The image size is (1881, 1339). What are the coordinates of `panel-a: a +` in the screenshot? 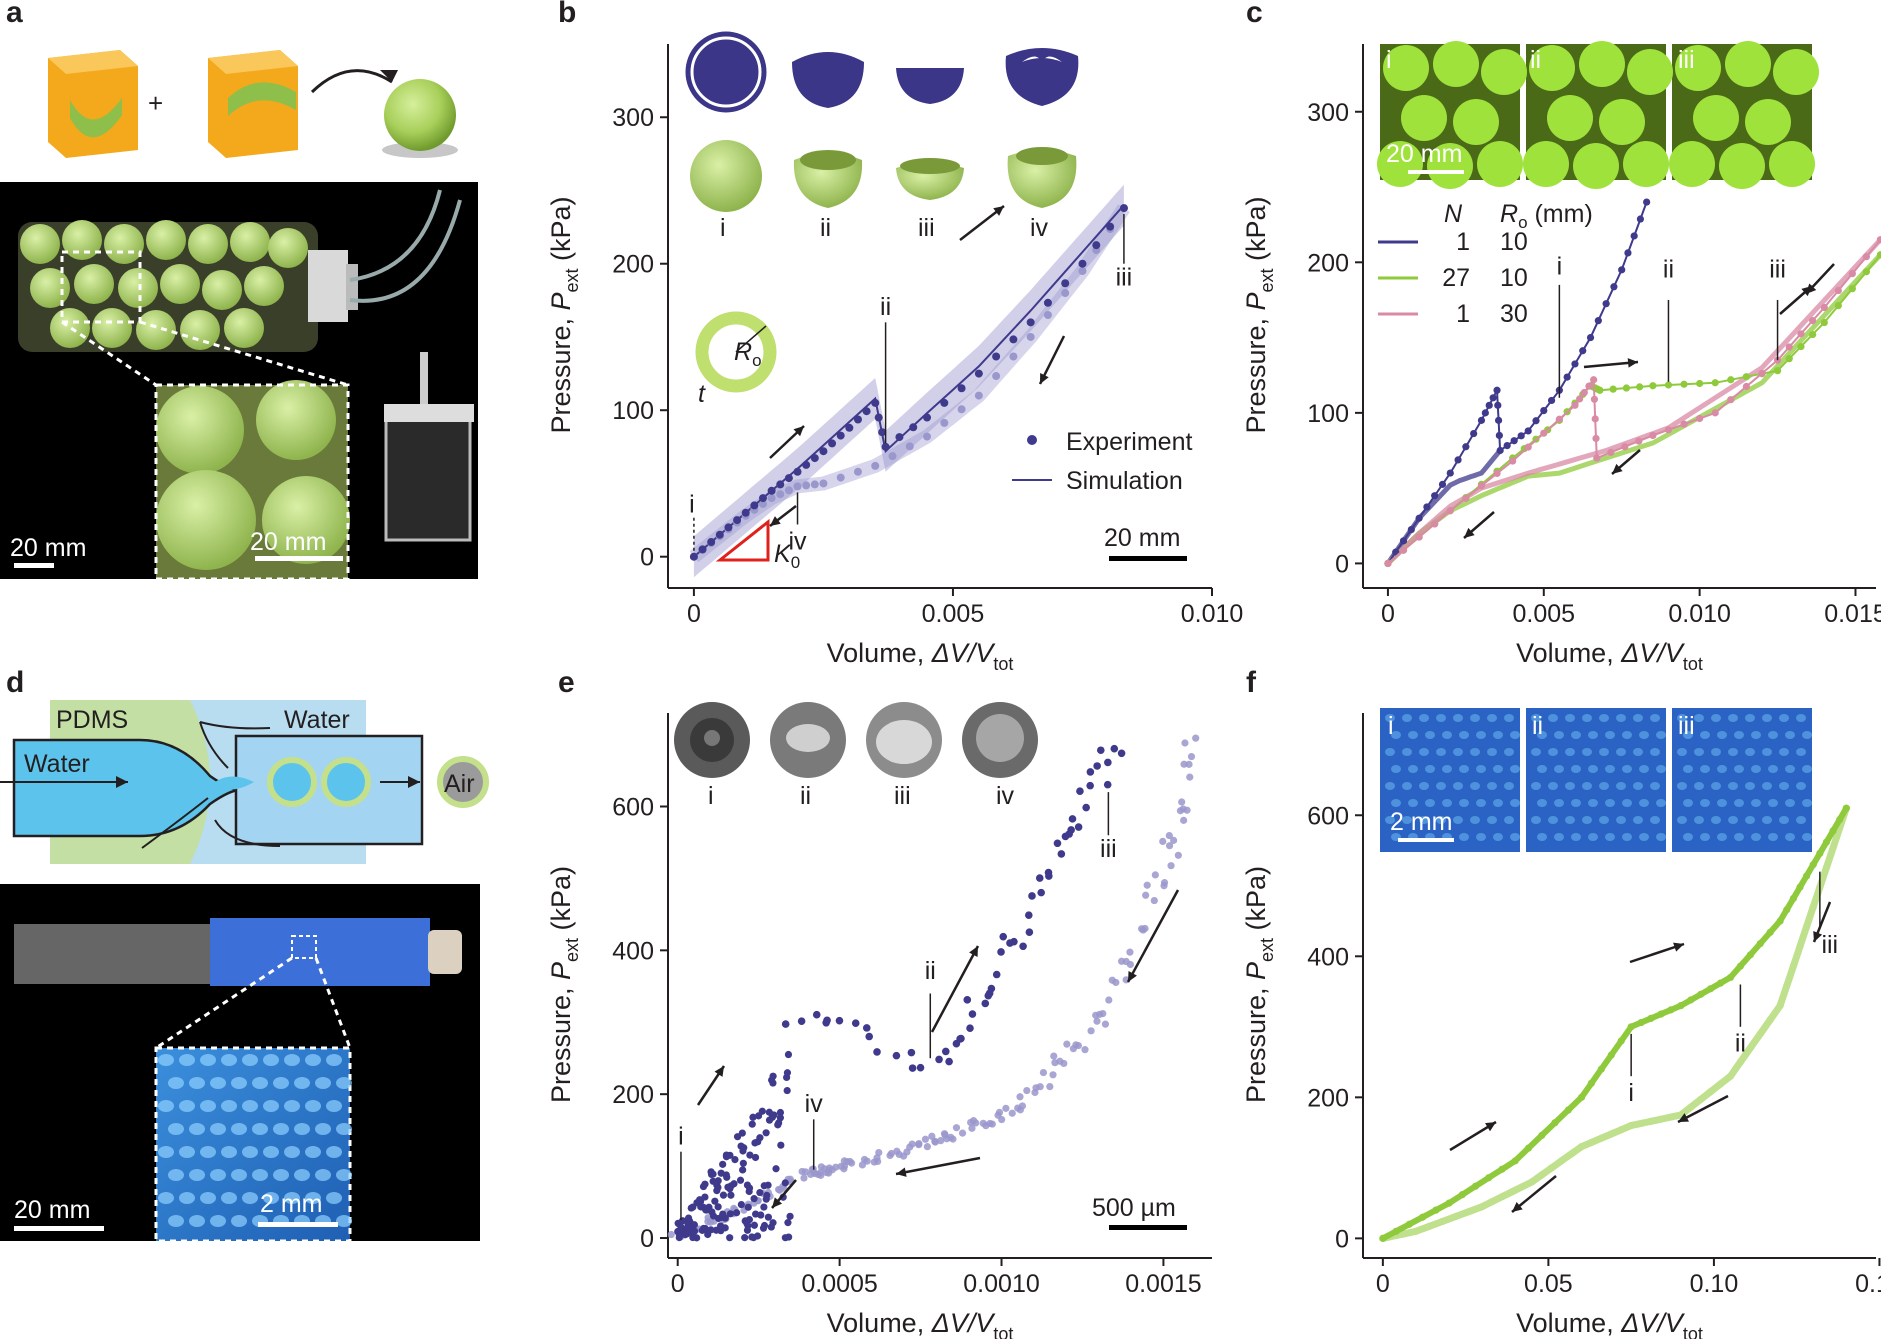 It's located at (239, 290).